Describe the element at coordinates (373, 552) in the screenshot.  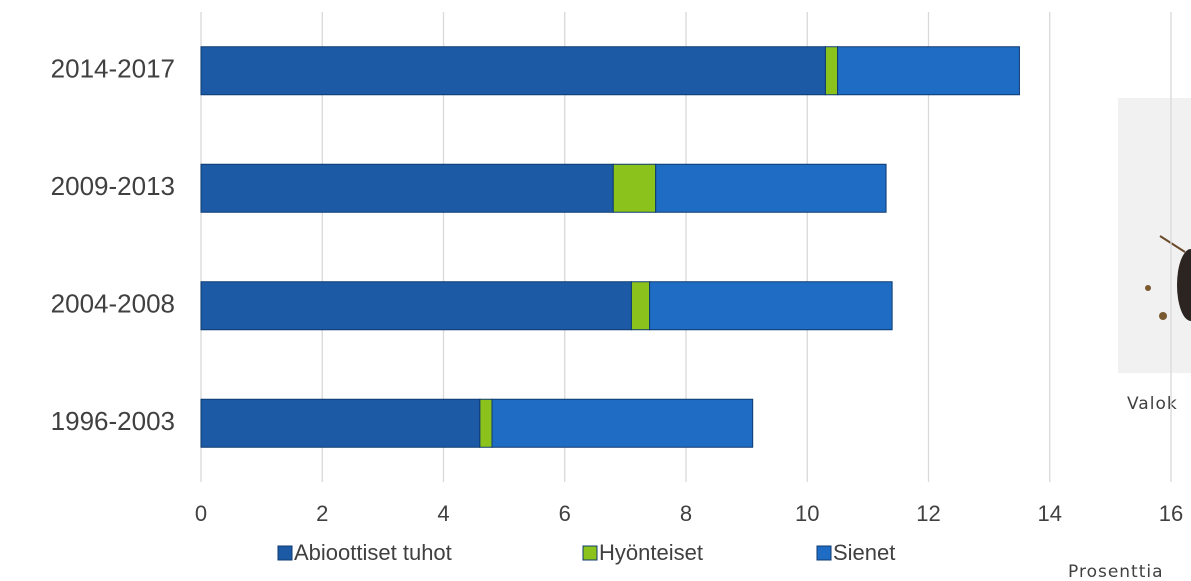
I see `legend-label: Abioottiset tuhot` at that location.